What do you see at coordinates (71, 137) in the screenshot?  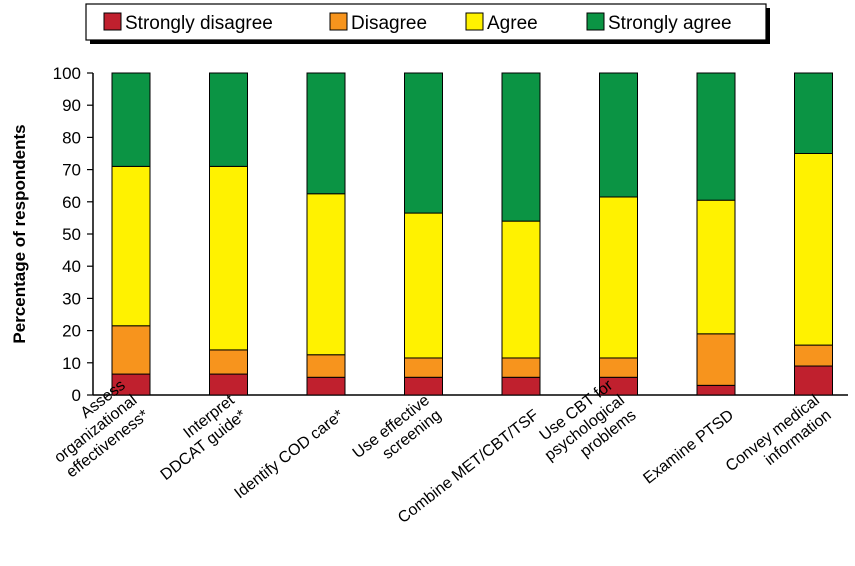 I see `y-tick-label: 80` at bounding box center [71, 137].